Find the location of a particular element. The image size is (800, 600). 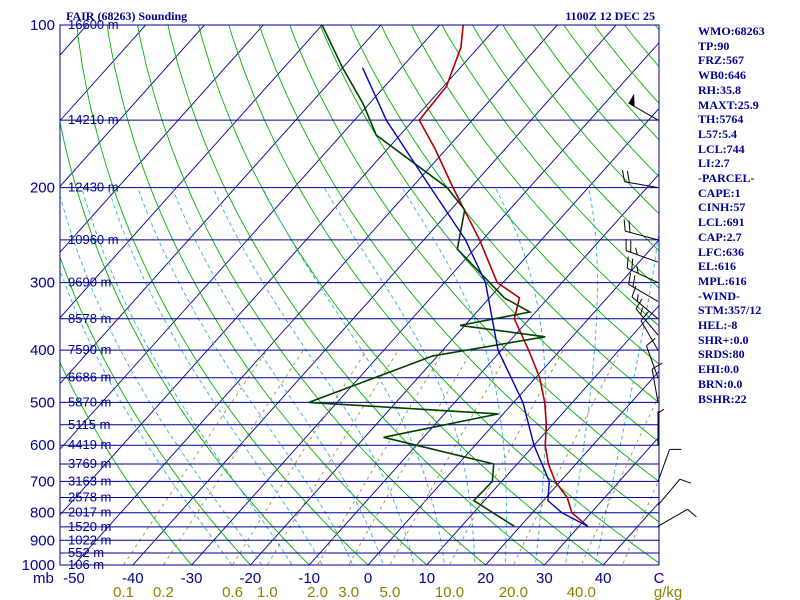

mixing-ratio-tick-label: 0.6 is located at coordinates (232, 592).